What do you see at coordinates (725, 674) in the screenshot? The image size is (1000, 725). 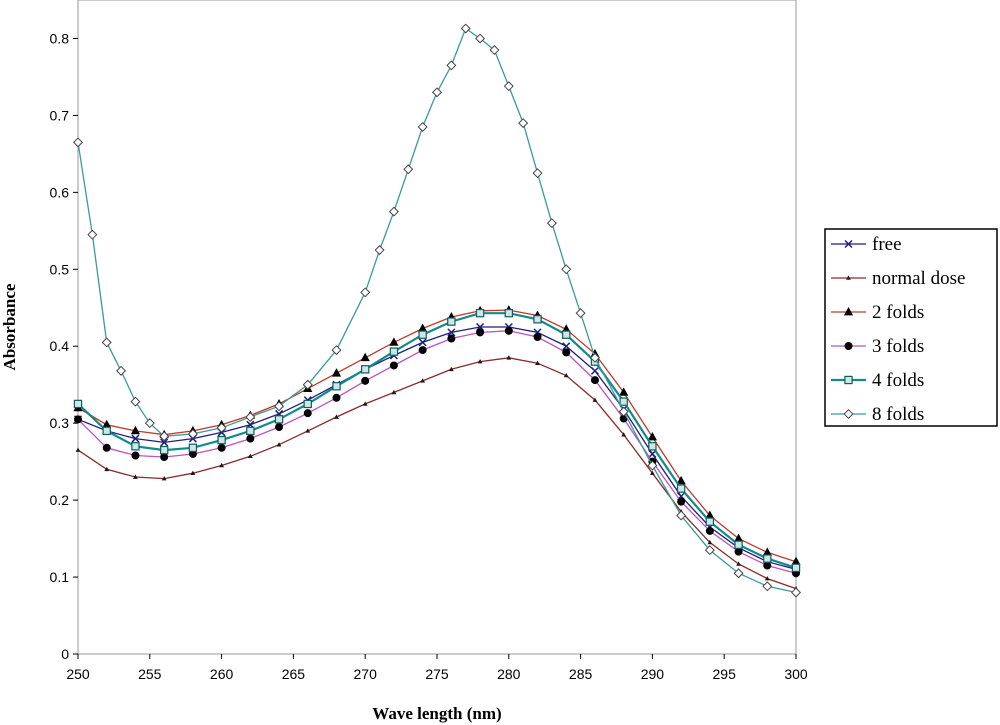 I see `x-tick-label: 295` at bounding box center [725, 674].